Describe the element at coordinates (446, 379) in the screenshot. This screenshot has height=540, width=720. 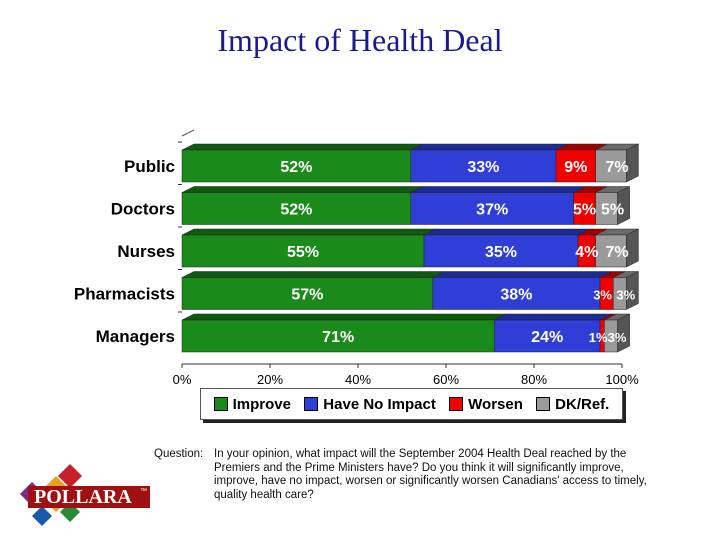
I see `x-tick-label: 60%` at that location.